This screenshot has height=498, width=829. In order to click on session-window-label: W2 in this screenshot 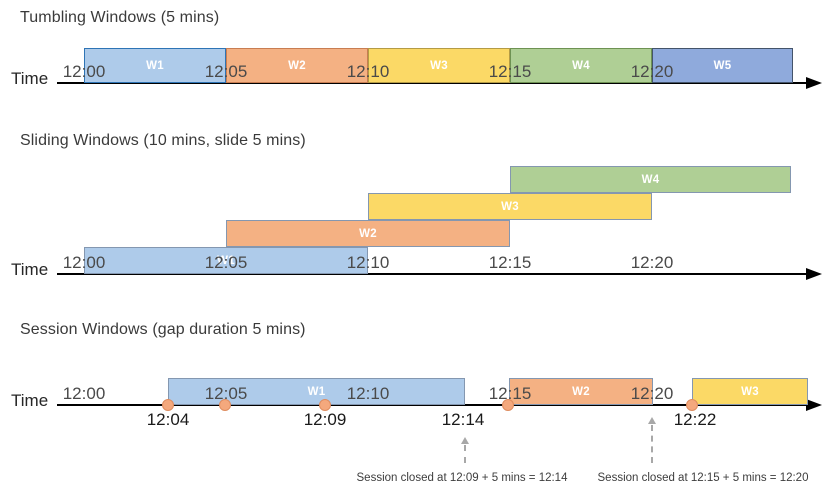, I will do `click(581, 391)`.